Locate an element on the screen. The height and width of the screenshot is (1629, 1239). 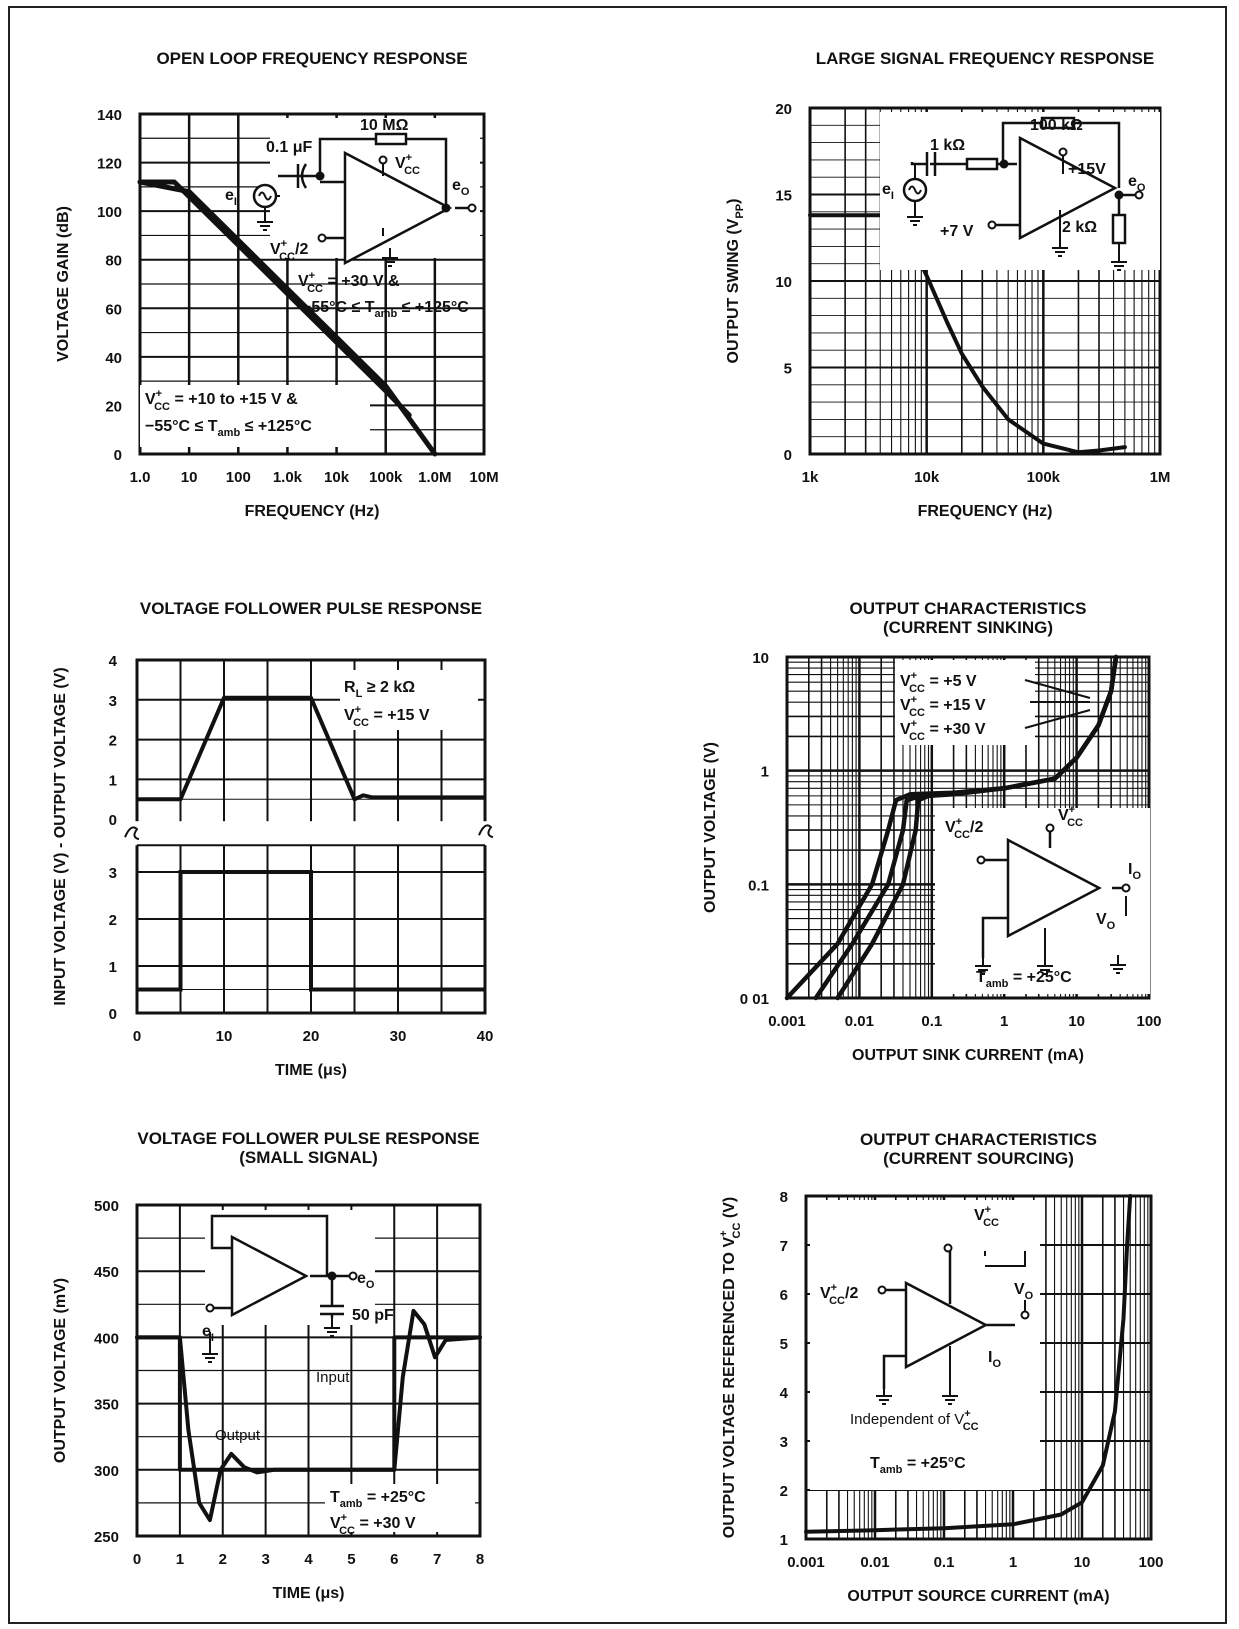
y-tick-label: 100 is located at coordinates (109, 212).